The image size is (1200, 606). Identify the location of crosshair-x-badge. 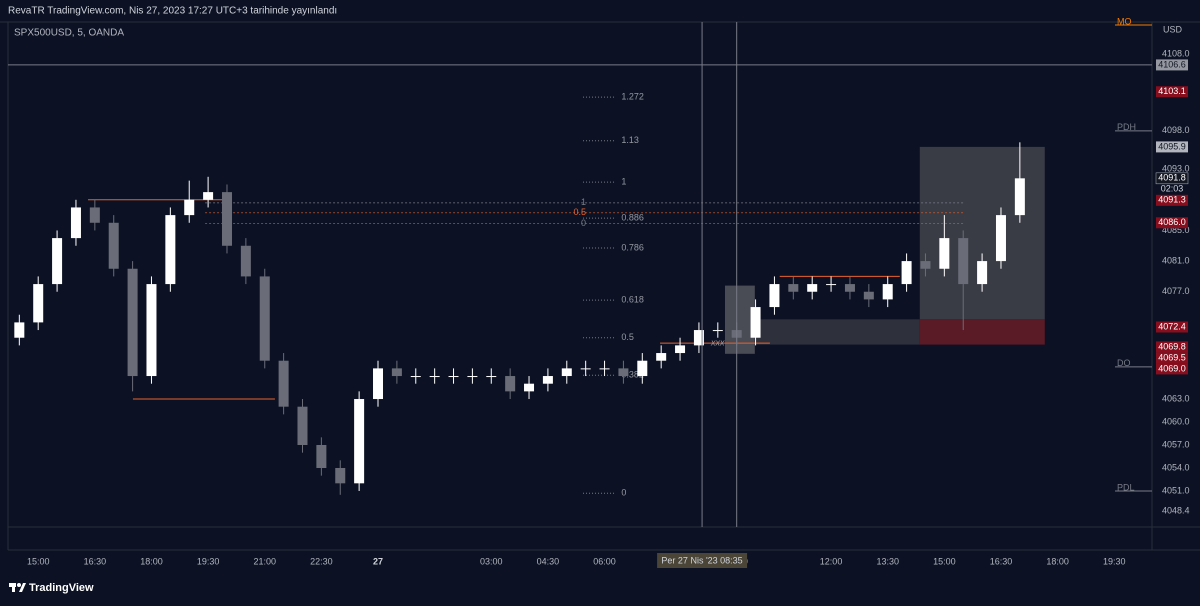
(702, 560).